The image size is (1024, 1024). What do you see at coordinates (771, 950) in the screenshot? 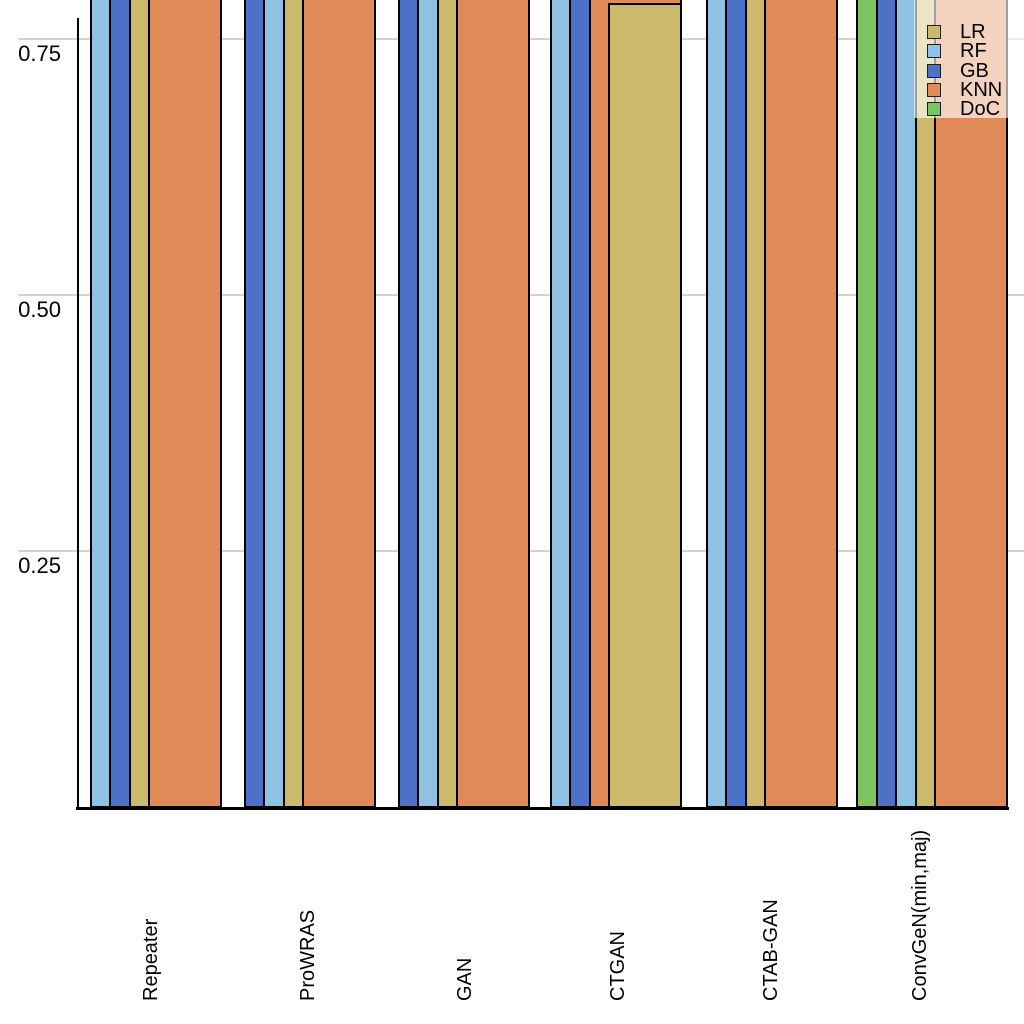
I see `x-tick-label-ctab-gan: CTAB-GAN` at bounding box center [771, 950].